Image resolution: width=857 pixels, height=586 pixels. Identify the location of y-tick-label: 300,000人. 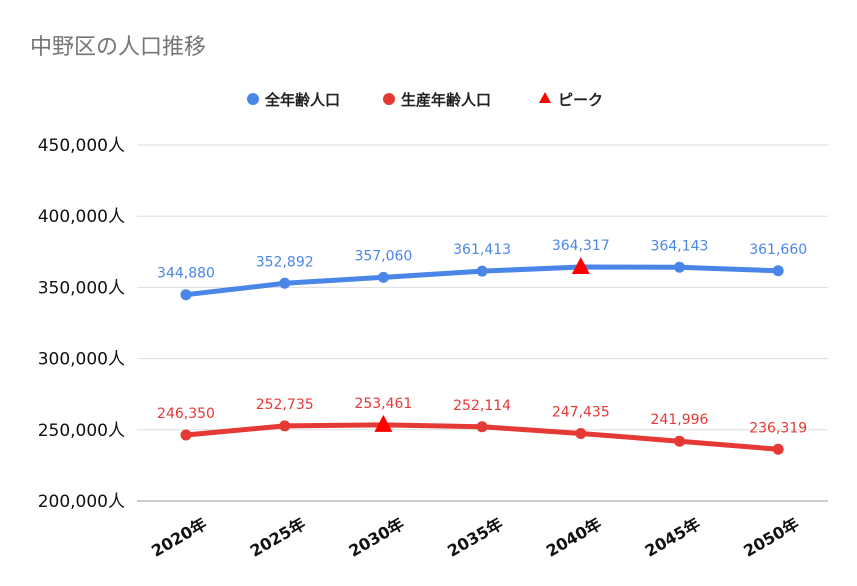
(81, 360).